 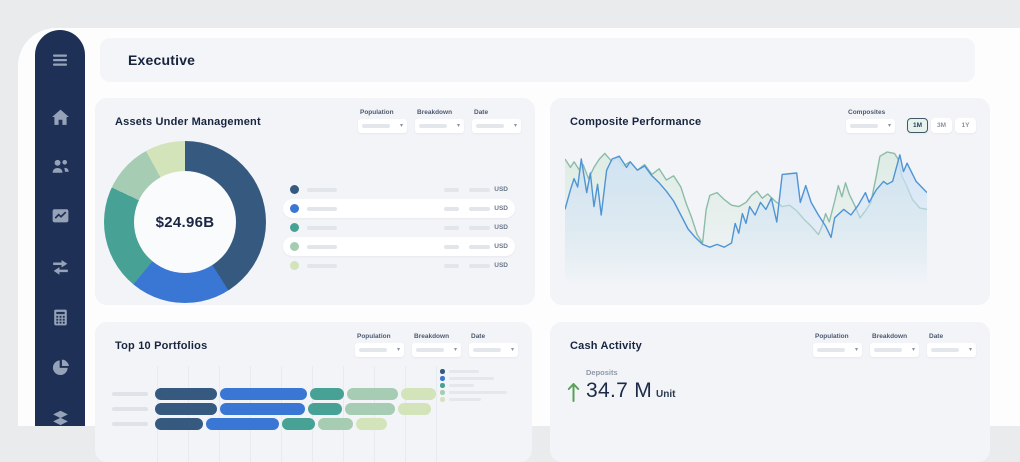 I want to click on metric-label: Deposits, so click(x=602, y=372).